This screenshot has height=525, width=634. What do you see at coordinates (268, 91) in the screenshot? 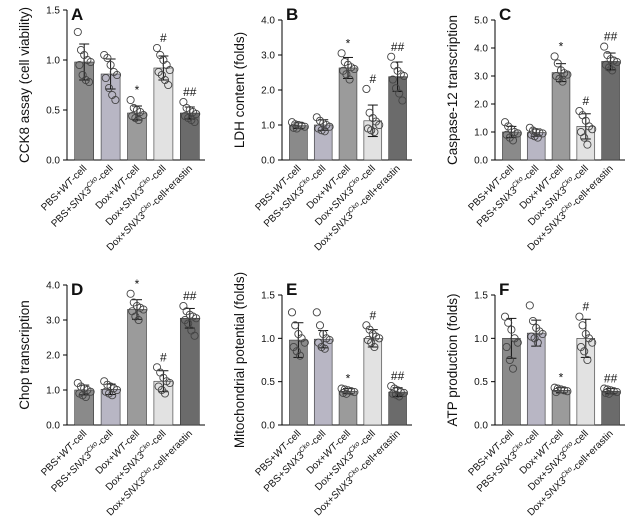
I see `y-tick-label: 2.0` at bounding box center [268, 91].